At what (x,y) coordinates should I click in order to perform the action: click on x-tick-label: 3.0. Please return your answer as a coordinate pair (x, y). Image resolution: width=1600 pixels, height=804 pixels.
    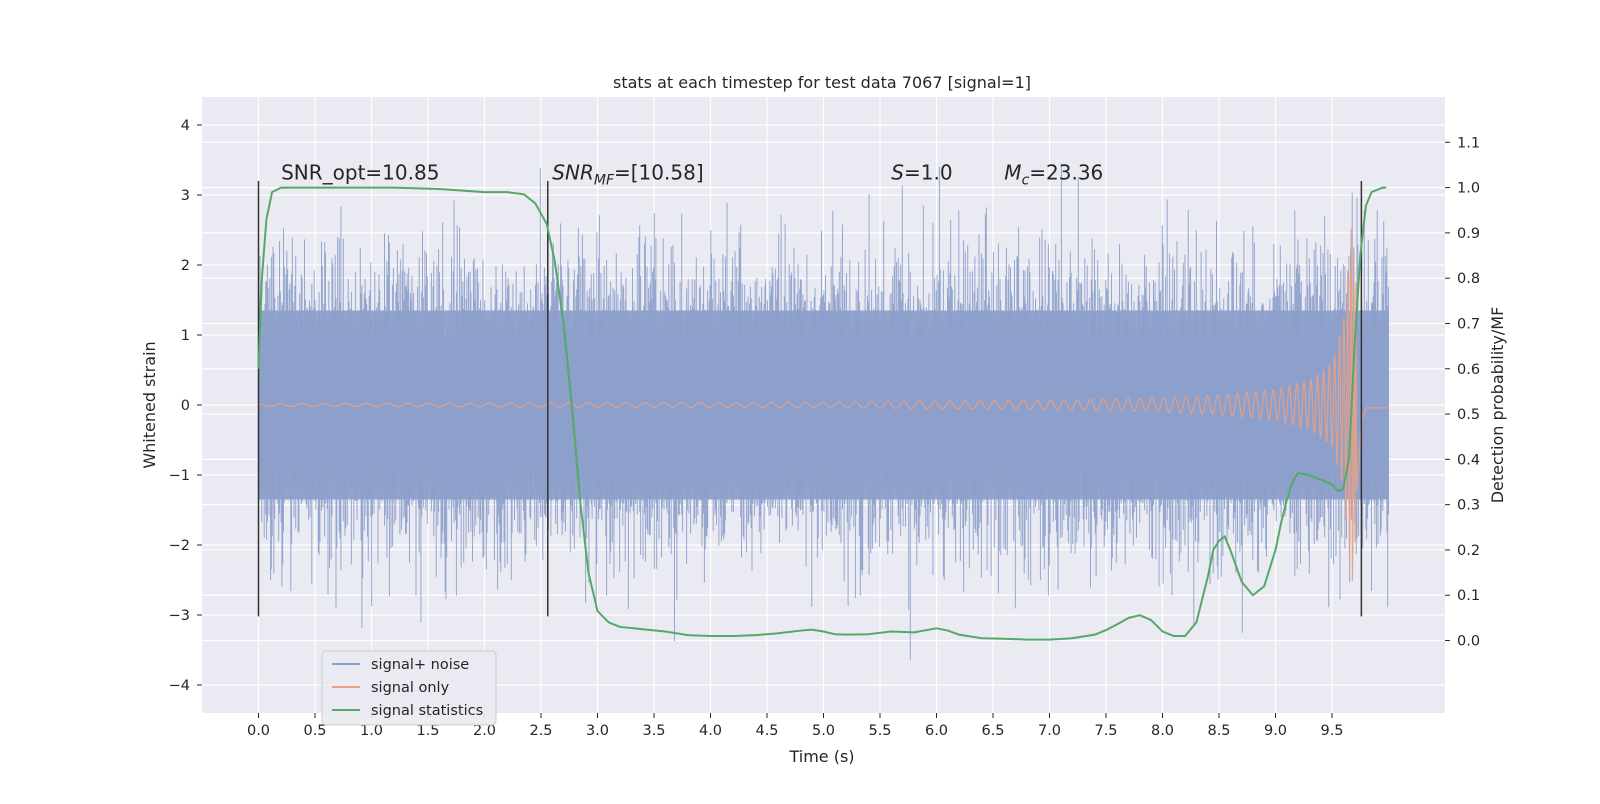
    Looking at the image, I should click on (597, 731).